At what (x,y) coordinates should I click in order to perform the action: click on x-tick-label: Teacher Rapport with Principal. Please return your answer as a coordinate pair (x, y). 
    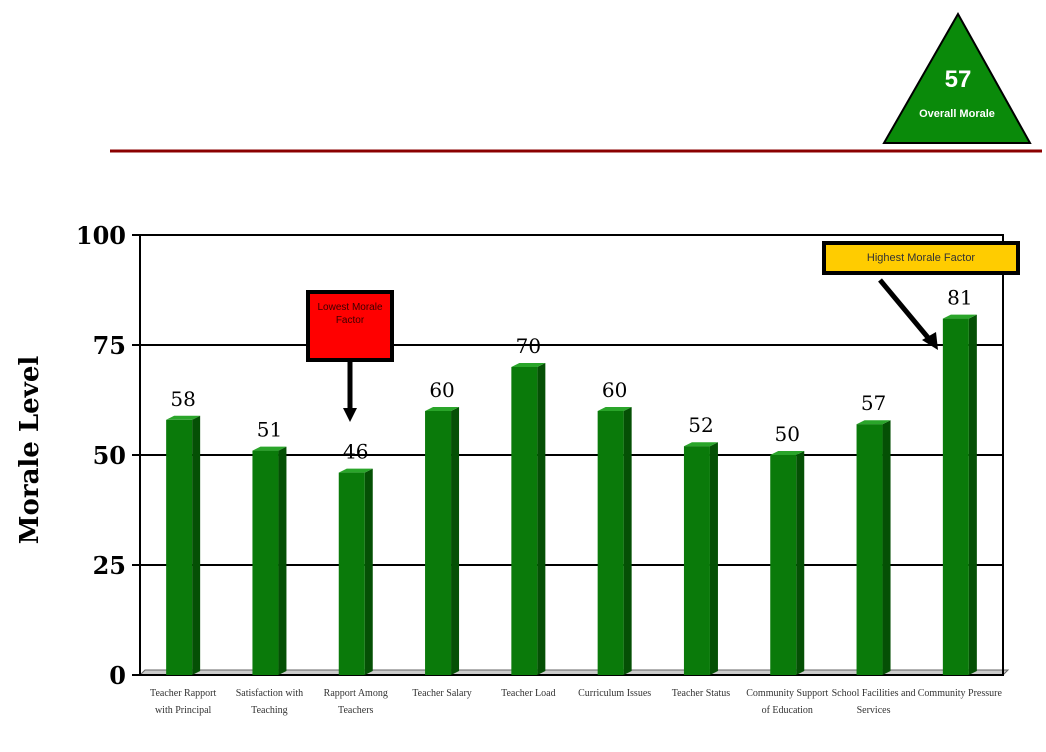
    Looking at the image, I should click on (183, 702).